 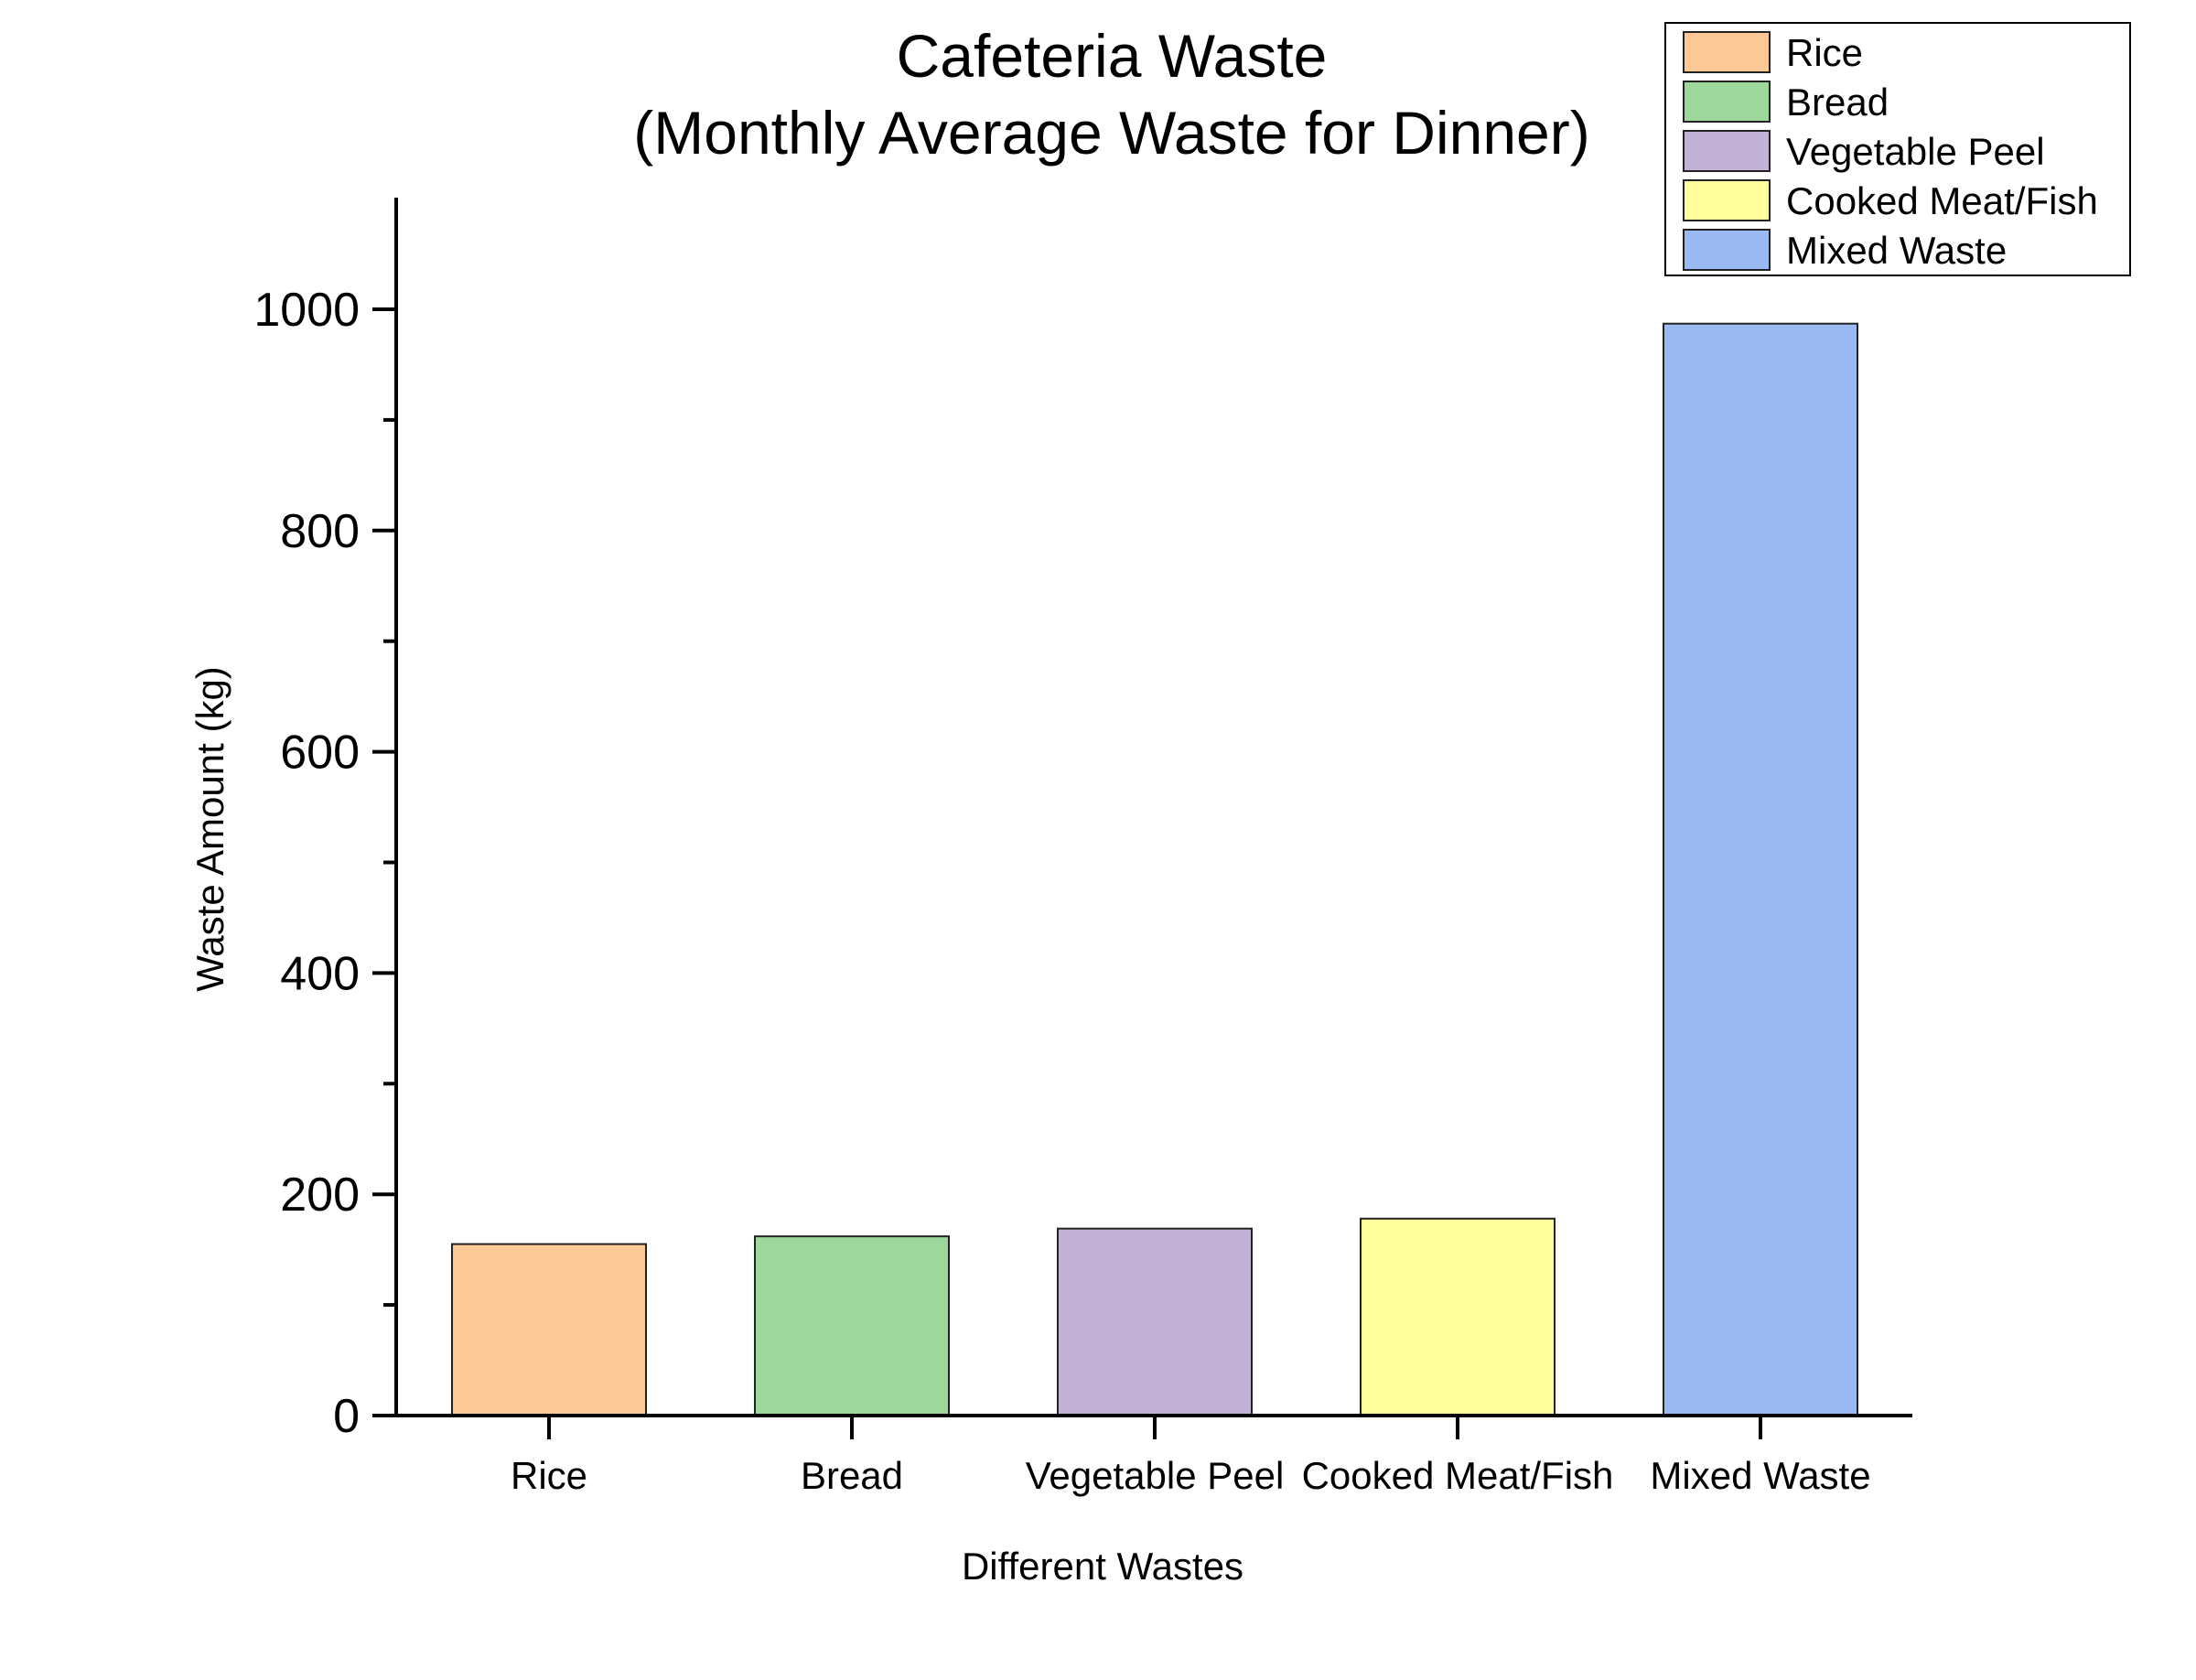 I want to click on chart-subtitle: (Monthly Average Waste for Dinner), so click(x=1111, y=133).